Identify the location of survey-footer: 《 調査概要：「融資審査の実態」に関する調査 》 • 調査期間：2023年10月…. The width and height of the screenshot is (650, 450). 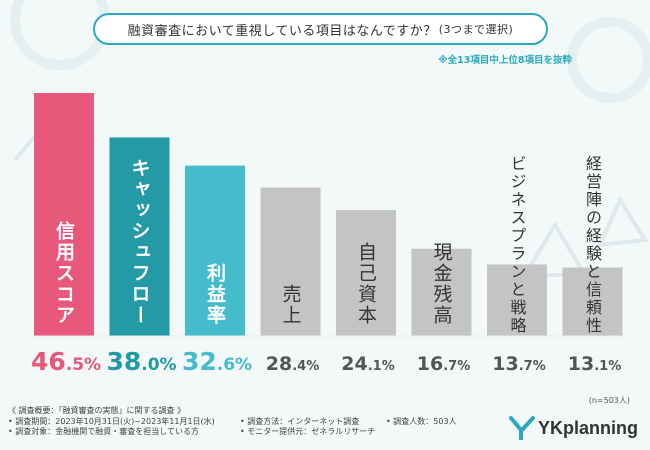
(243, 426).